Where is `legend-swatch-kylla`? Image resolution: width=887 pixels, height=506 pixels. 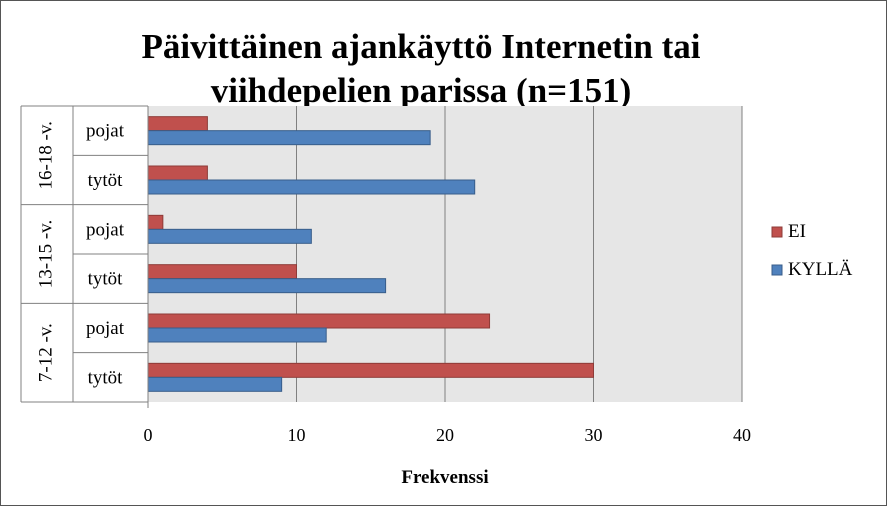
legend-swatch-kylla is located at coordinates (777, 270).